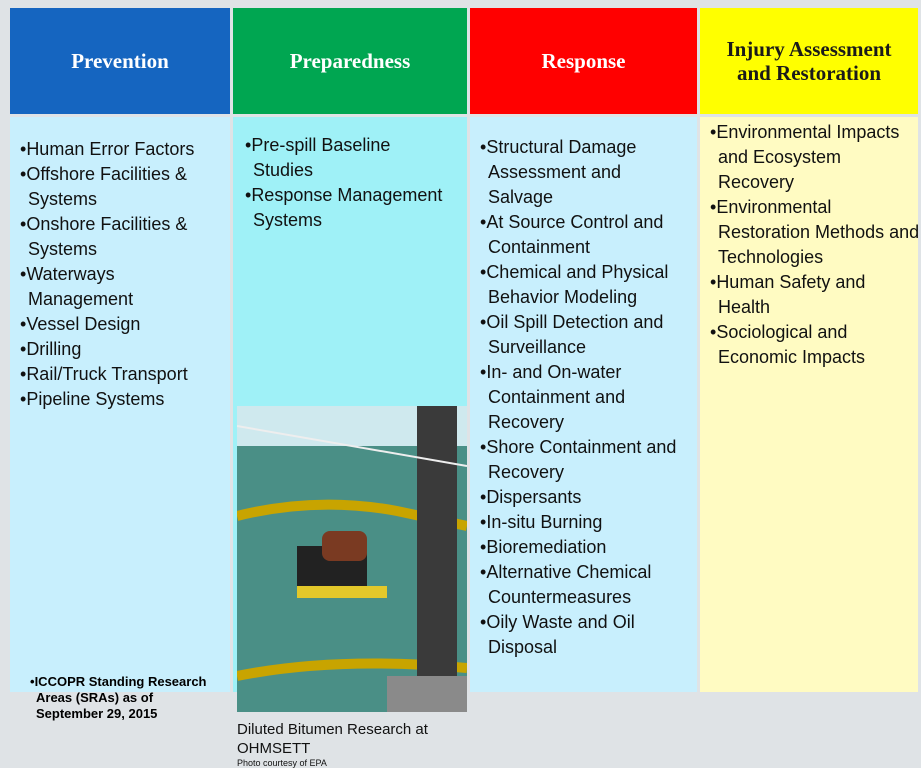  What do you see at coordinates (345, 158) in the screenshot?
I see `list-item: Pre-spill Baseline Studies` at bounding box center [345, 158].